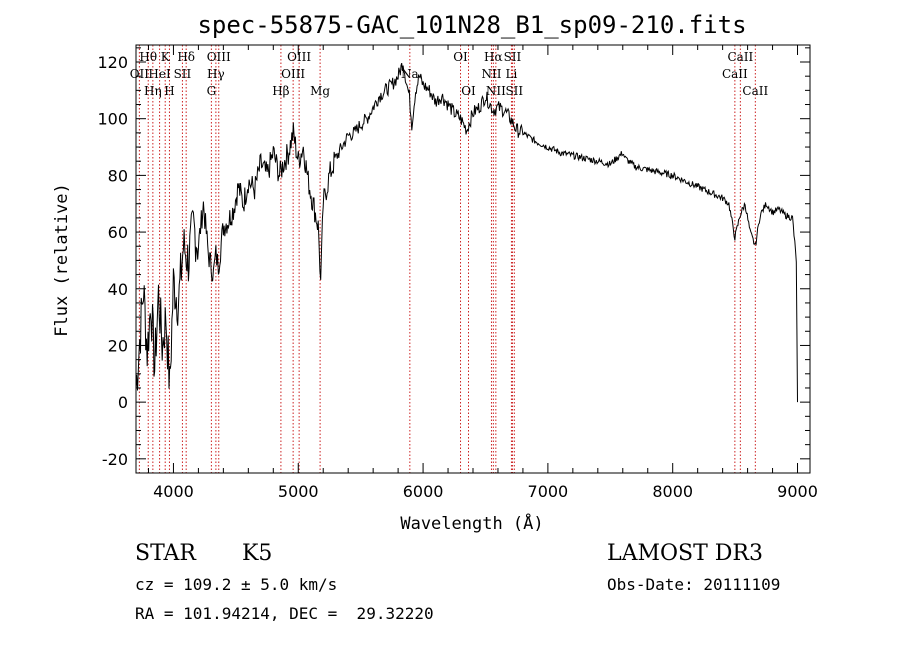 This screenshot has height=649, width=900. I want to click on spectral-line-label: H, so click(169, 91).